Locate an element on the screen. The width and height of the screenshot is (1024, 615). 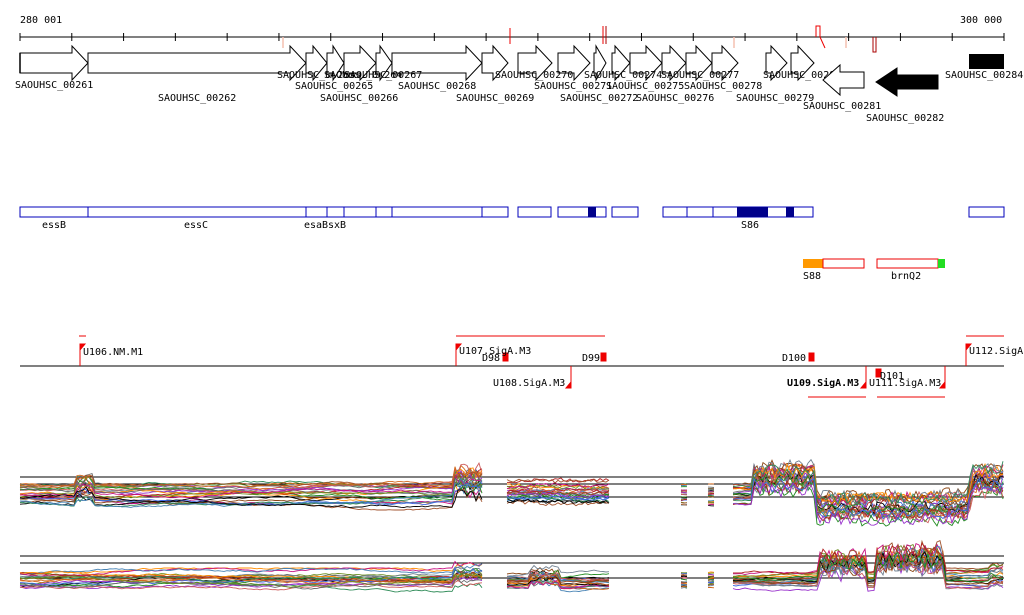
feature-essC-box is located at coordinates (197, 212).